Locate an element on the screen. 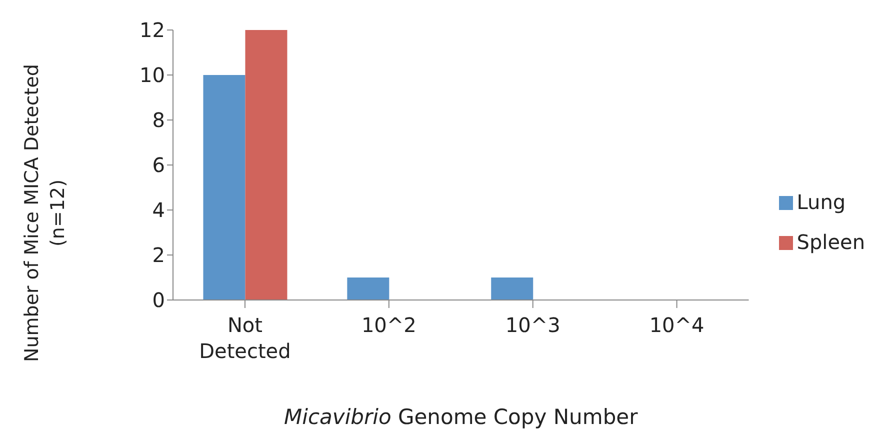 This screenshot has width=885, height=443. y-tick-label: 6 is located at coordinates (158, 165).